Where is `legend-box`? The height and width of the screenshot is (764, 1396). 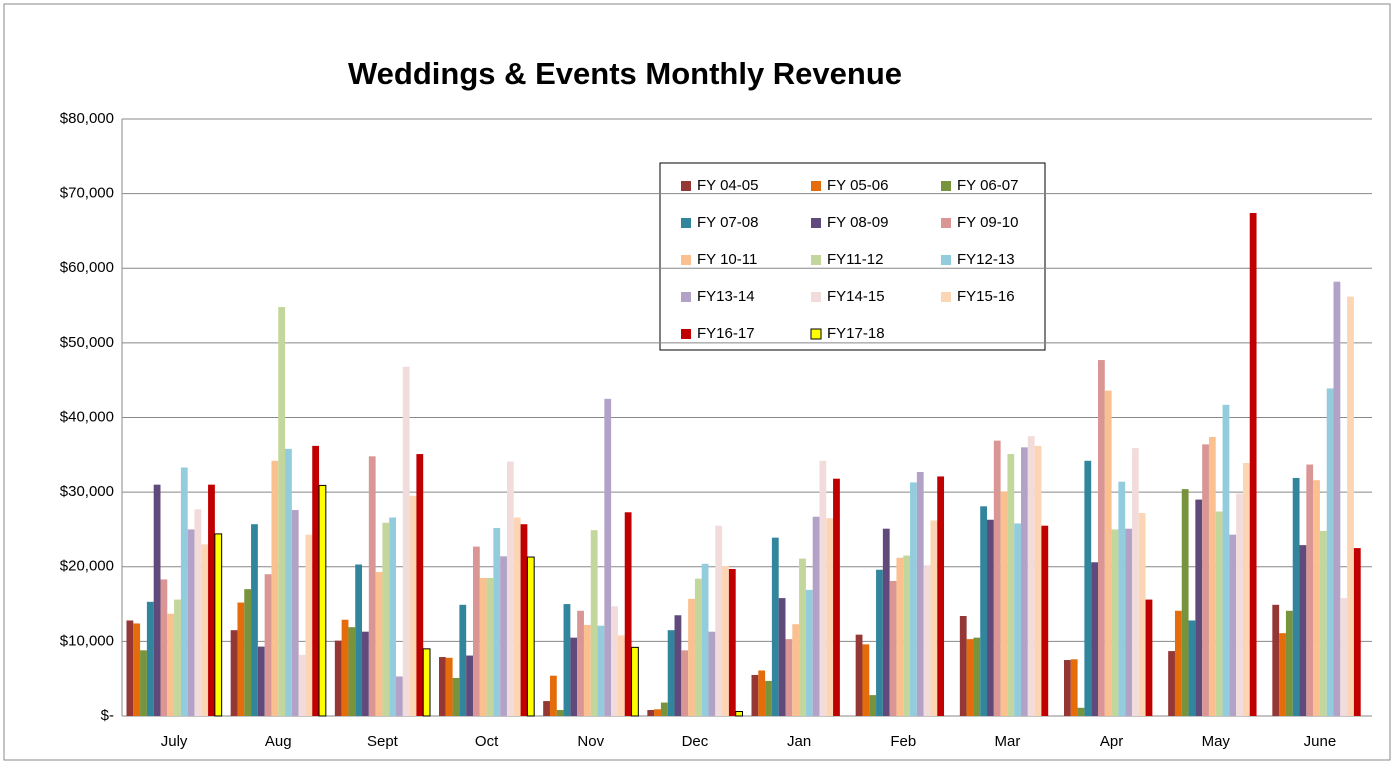 legend-box is located at coordinates (852, 256).